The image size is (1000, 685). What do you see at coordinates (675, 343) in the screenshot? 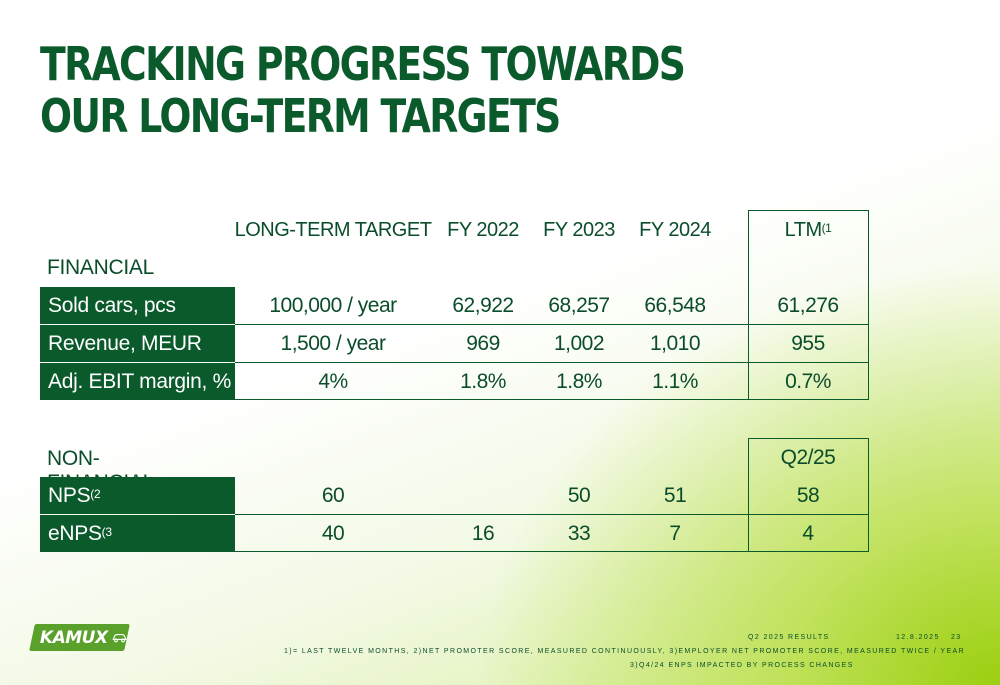
I see `cell-fy2024: 1,010` at bounding box center [675, 343].